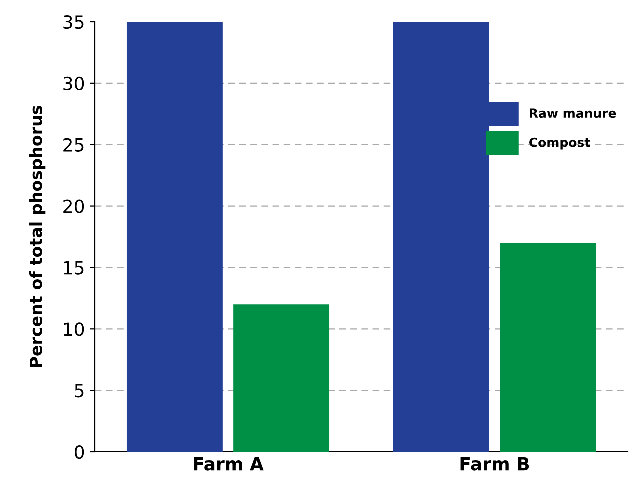 The width and height of the screenshot is (644, 481). Describe the element at coordinates (74, 268) in the screenshot. I see `y-tick-label: 15` at that location.